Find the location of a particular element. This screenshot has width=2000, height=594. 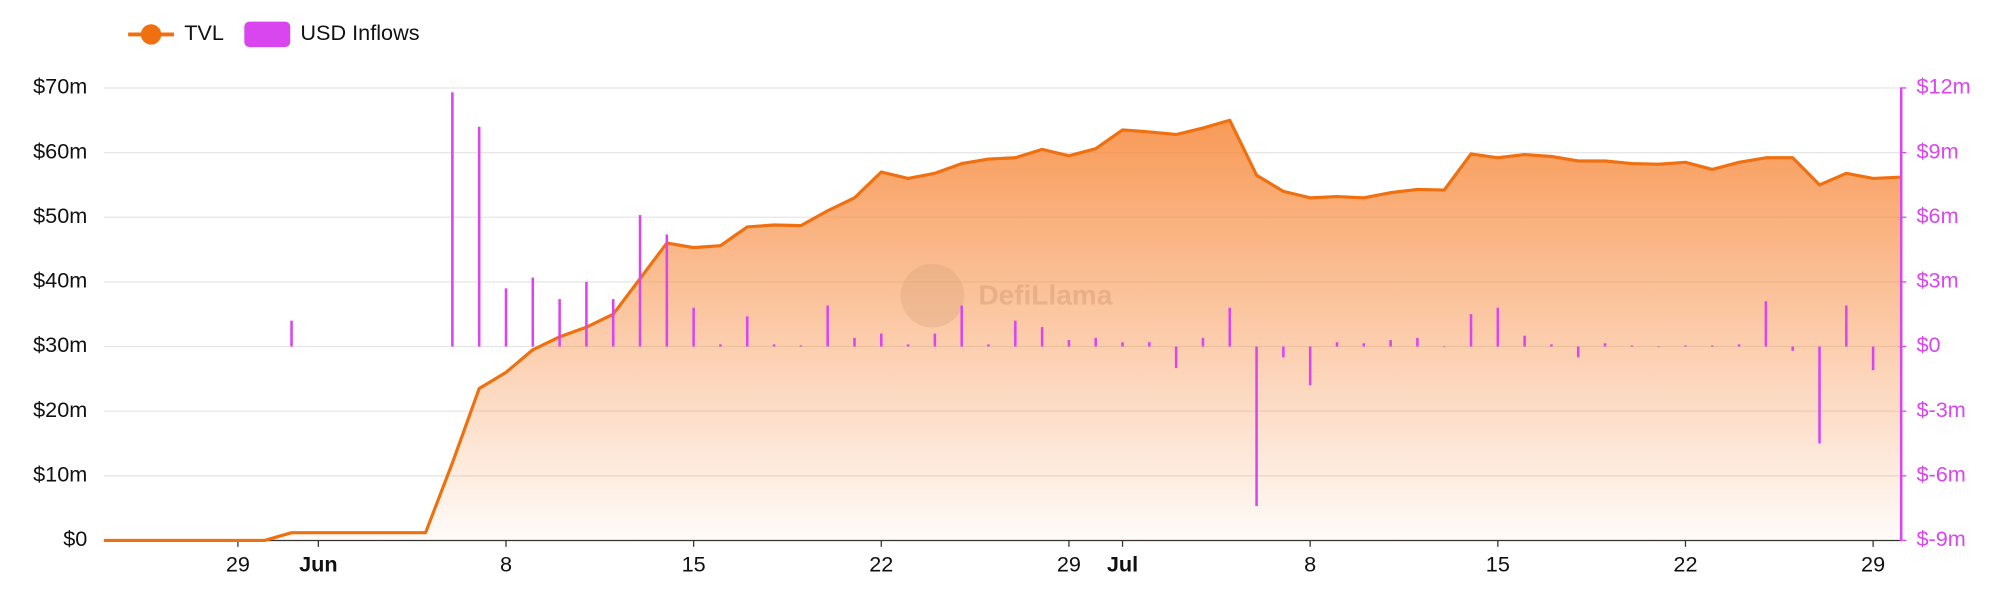

y2-tick-label: $-3m is located at coordinates (1940, 409).